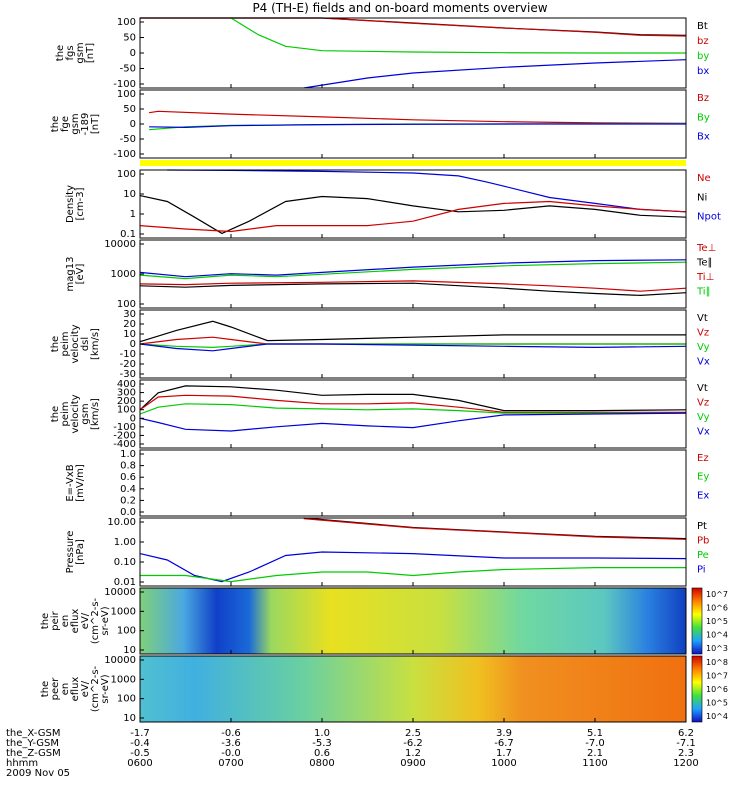 This screenshot has height=800, width=750. Describe the element at coordinates (128, 374) in the screenshot. I see `y-tick-label: -30` at that location.